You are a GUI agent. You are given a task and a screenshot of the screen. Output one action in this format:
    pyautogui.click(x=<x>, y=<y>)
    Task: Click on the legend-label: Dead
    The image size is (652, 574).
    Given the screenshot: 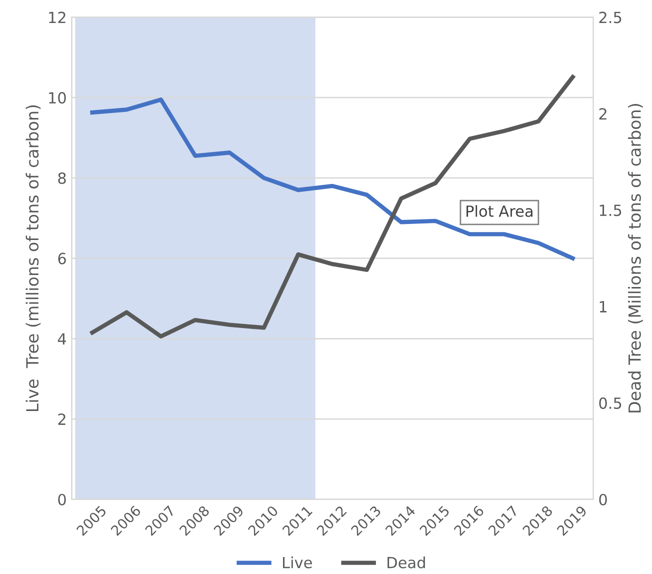 What is the action you would take?
    pyautogui.click(x=406, y=562)
    